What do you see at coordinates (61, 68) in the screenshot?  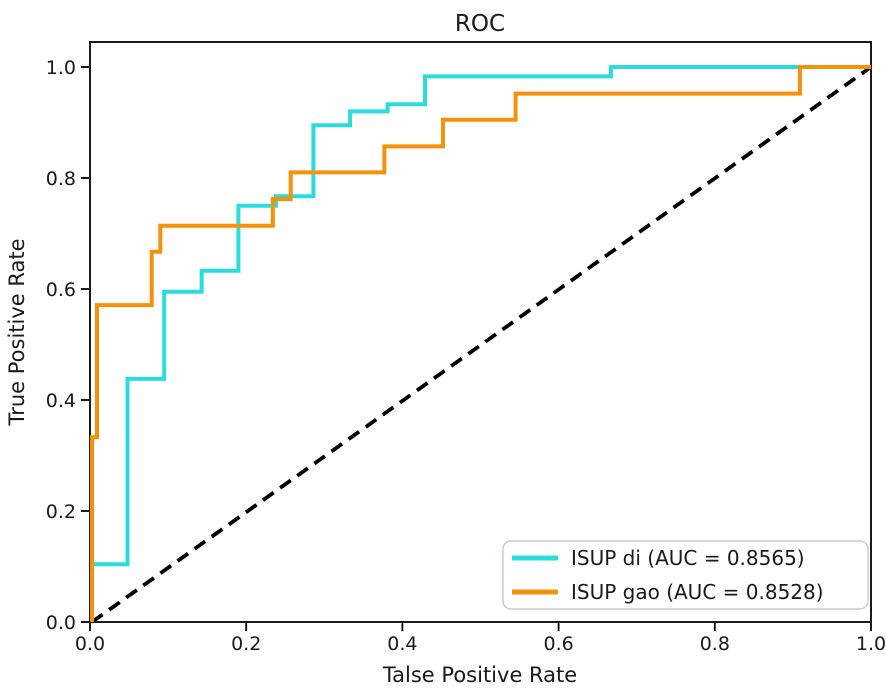 I see `y-tick-label: 1.0` at bounding box center [61, 68].